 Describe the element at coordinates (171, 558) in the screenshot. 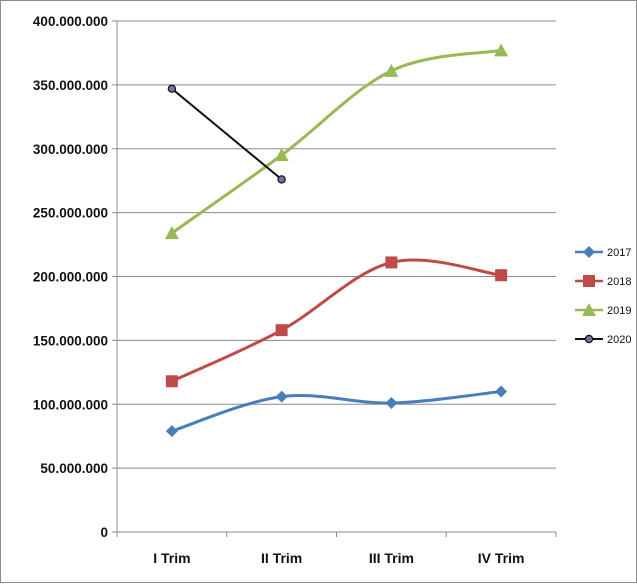

I see `x-tick-label: I Trim` at that location.